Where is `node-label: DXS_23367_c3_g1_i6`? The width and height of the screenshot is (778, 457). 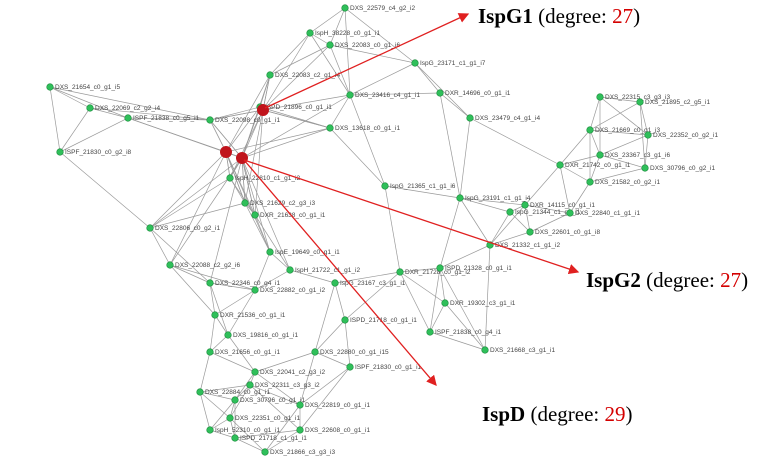
node-label: DXS_23367_c3_g1_i6 is located at coordinates (637, 155).